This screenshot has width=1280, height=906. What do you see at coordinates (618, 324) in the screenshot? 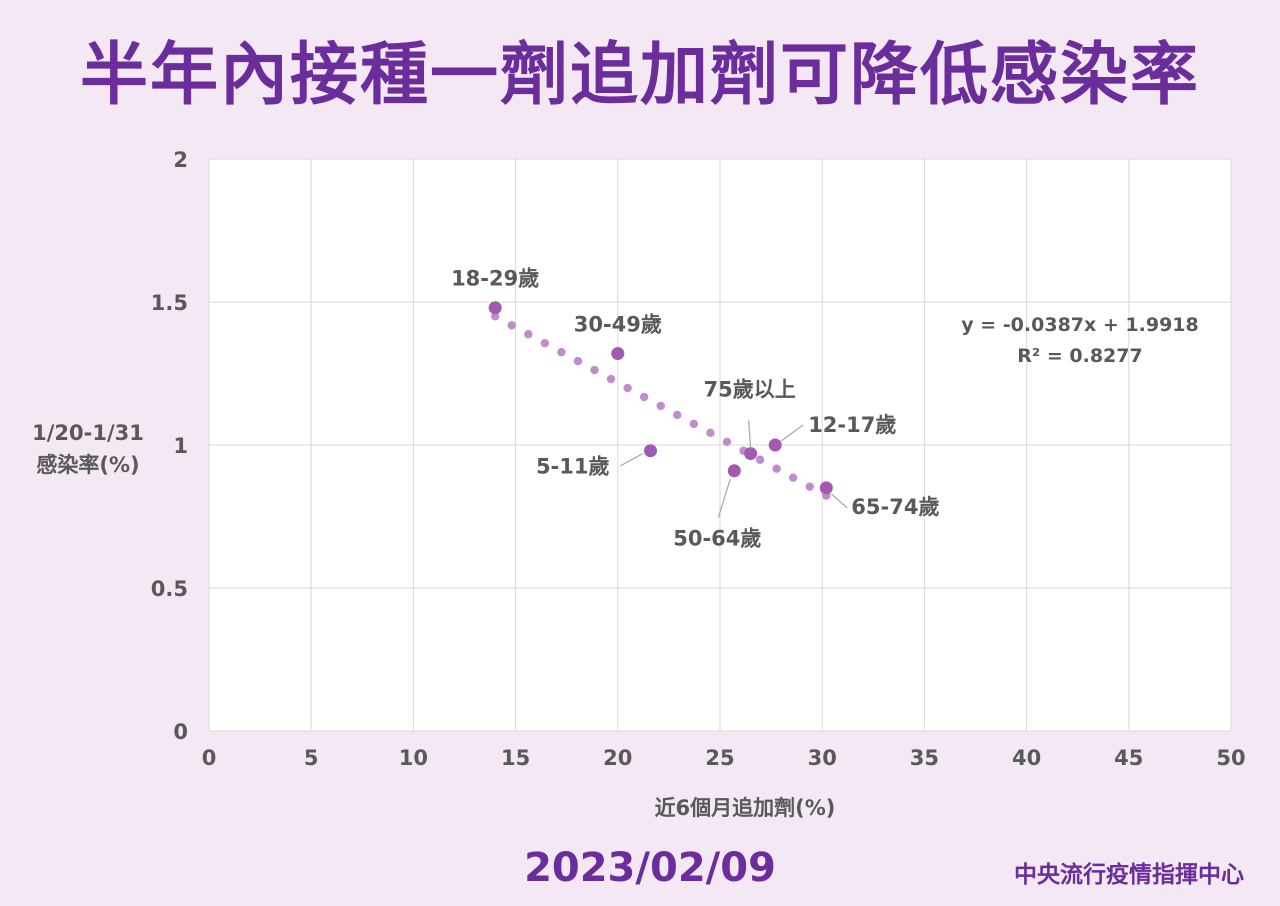
I see `data-label: 30-49歲` at bounding box center [618, 324].